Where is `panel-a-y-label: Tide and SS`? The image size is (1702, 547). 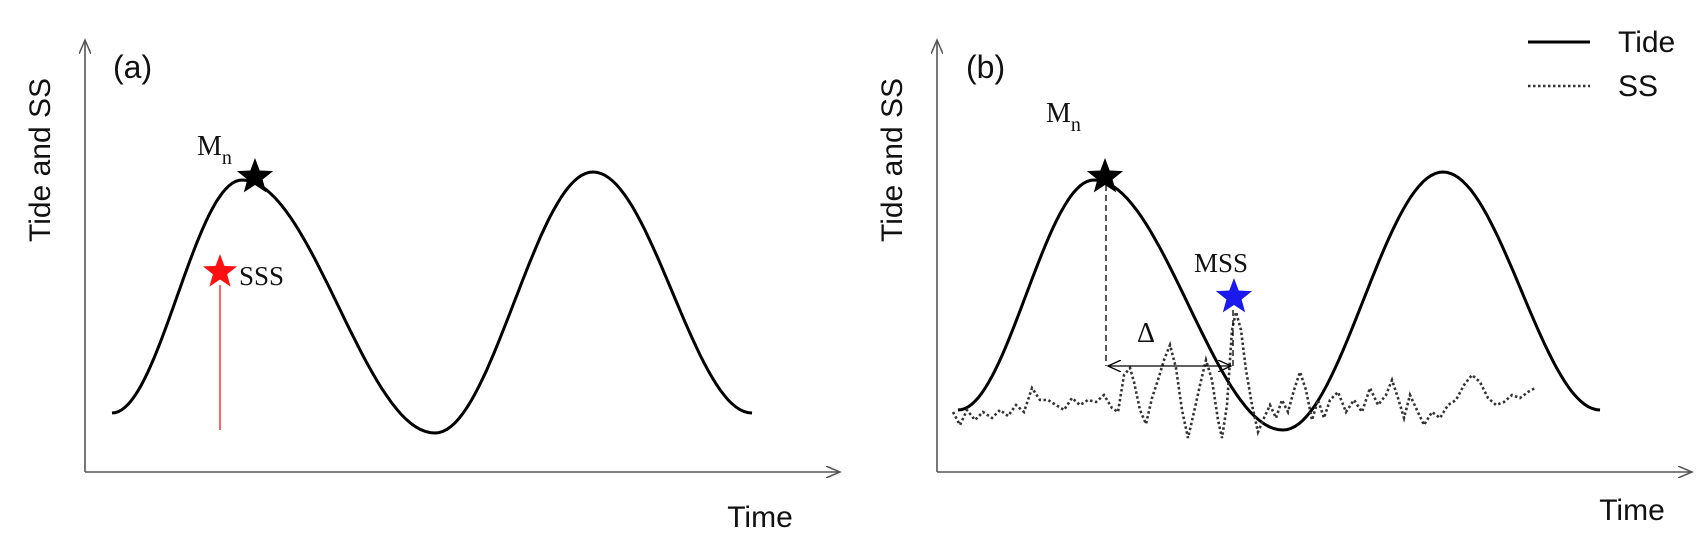 panel-a-y-label: Tide and SS is located at coordinates (40, 160).